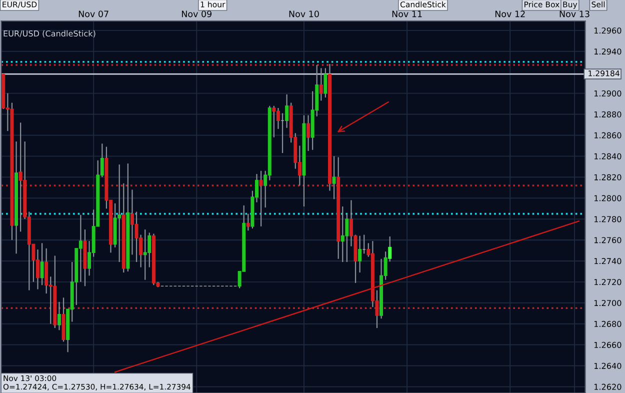 The image size is (625, 393). Describe the element at coordinates (608, 114) in the screenshot. I see `y-tick-label: 1.2880` at that location.